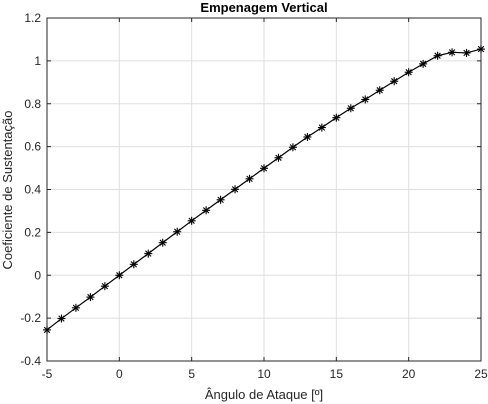 The image size is (488, 404). What do you see at coordinates (30, 361) in the screenshot?
I see `y-tick-label: -0.4` at bounding box center [30, 361].